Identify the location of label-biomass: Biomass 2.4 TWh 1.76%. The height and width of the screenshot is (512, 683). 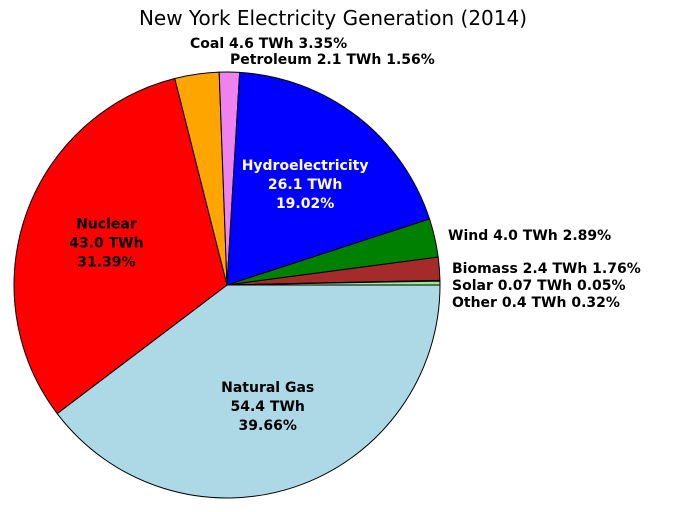
(546, 269).